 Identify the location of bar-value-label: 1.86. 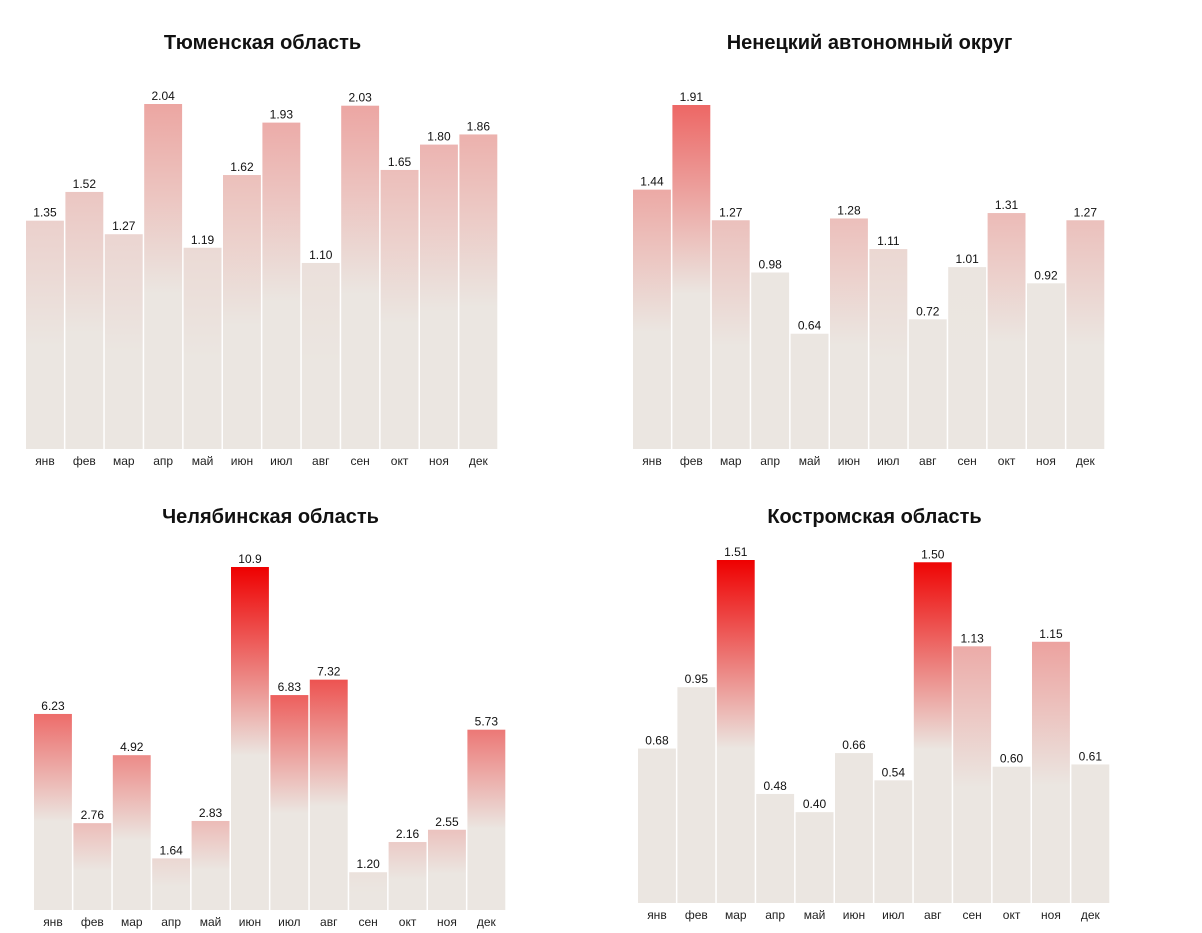
(479, 126).